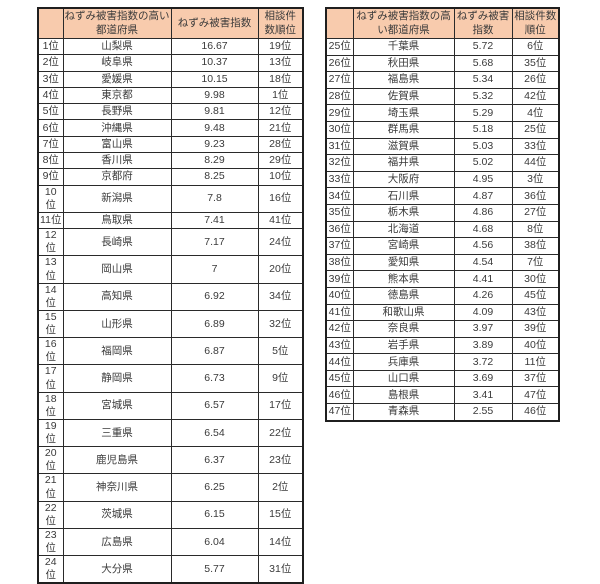 Image resolution: width=600 pixels, height=584 pixels. I want to click on table-cell: 島根県, so click(403, 395).